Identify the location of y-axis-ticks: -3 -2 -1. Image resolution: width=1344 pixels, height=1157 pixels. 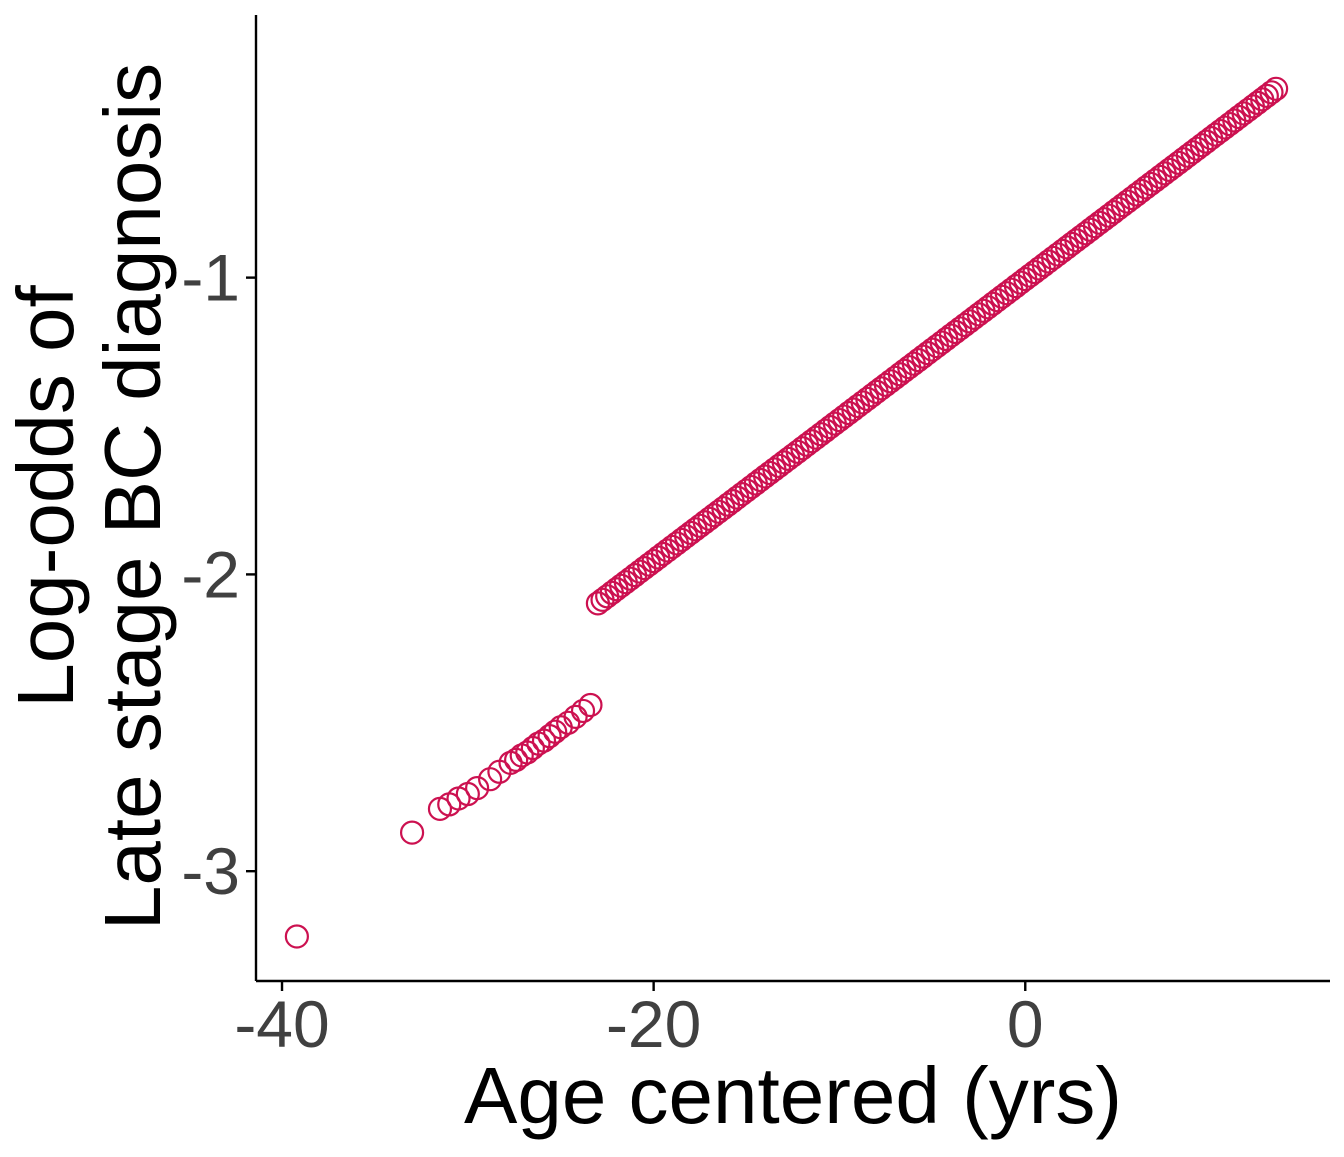
(218, 574).